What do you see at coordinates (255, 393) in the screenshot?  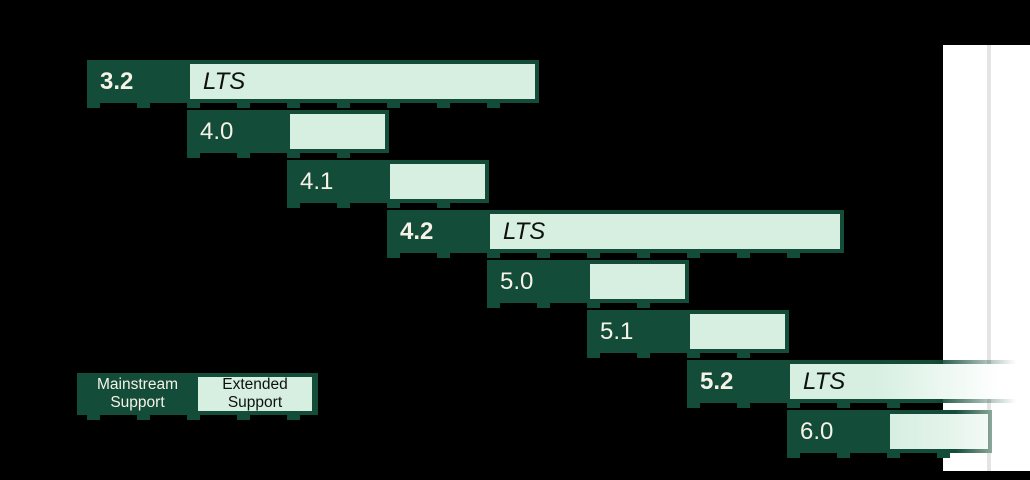 I see `legend-extended-support: Extended Support` at bounding box center [255, 393].